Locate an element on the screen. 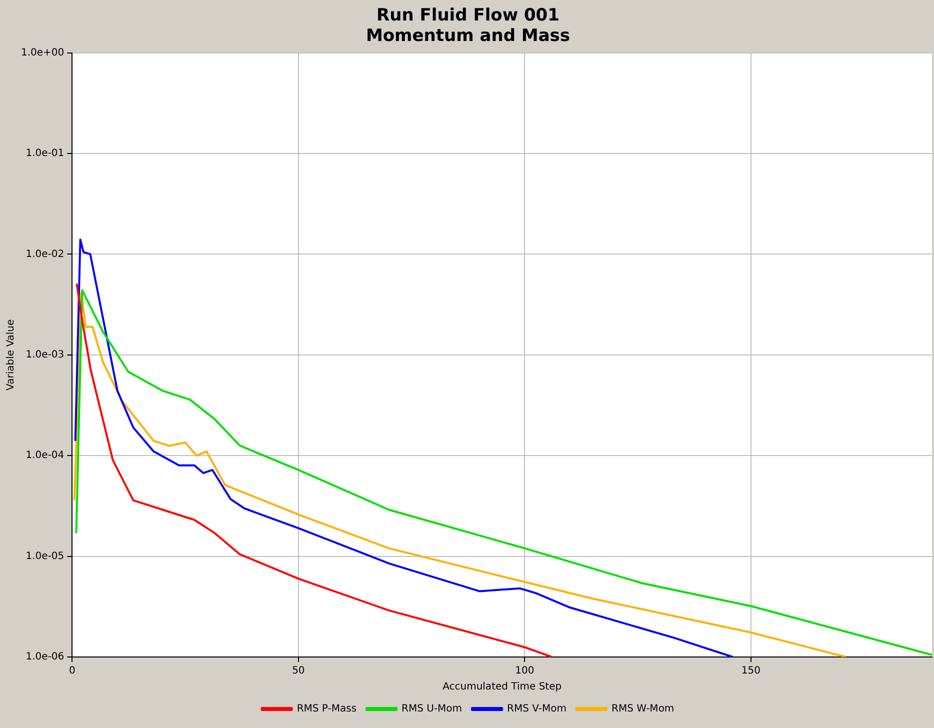 The width and height of the screenshot is (934, 728). y-tick-label: 1.0e-04 is located at coordinates (45, 456).